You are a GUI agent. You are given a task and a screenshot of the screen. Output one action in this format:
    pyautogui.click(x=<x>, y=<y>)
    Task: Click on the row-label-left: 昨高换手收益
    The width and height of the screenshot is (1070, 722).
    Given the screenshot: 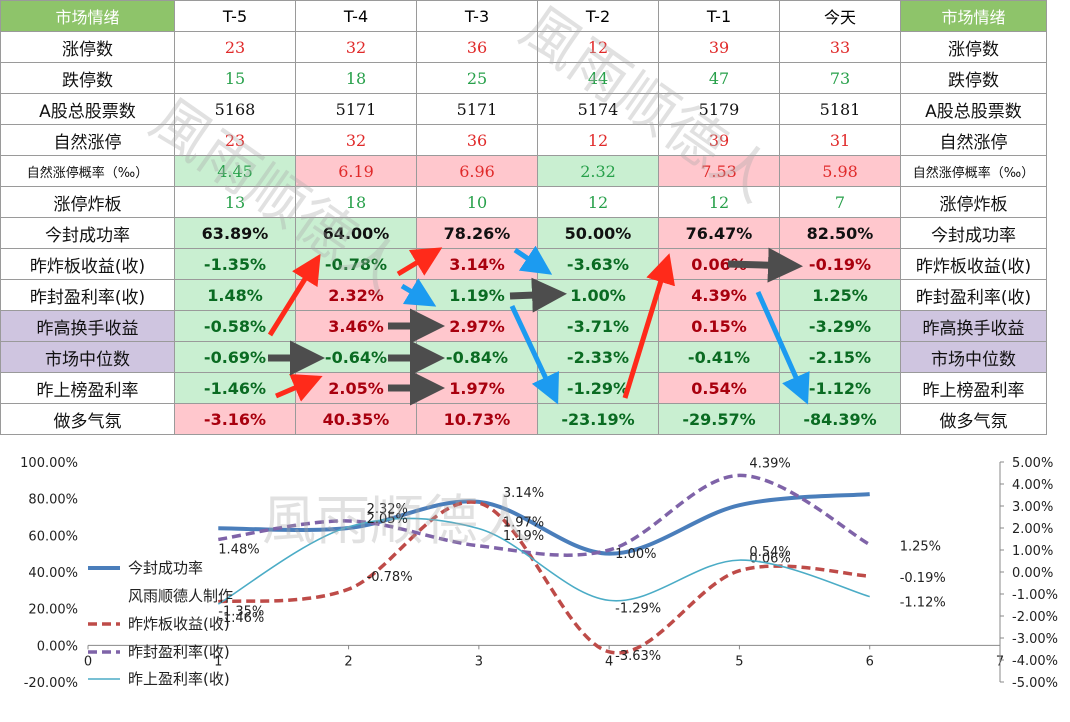 What is the action you would take?
    pyautogui.click(x=87, y=326)
    